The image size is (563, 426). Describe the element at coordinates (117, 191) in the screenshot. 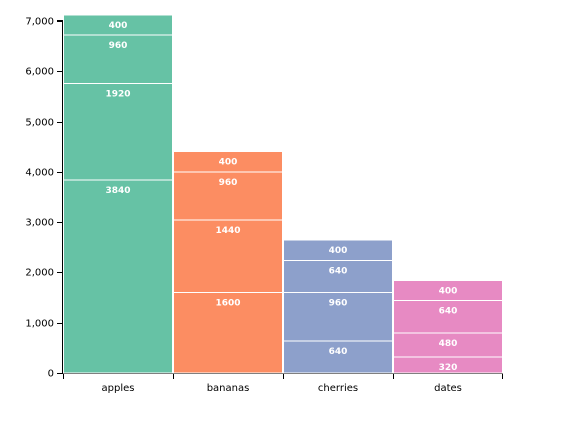

I see `bar-segment-label: 3840` at that location.